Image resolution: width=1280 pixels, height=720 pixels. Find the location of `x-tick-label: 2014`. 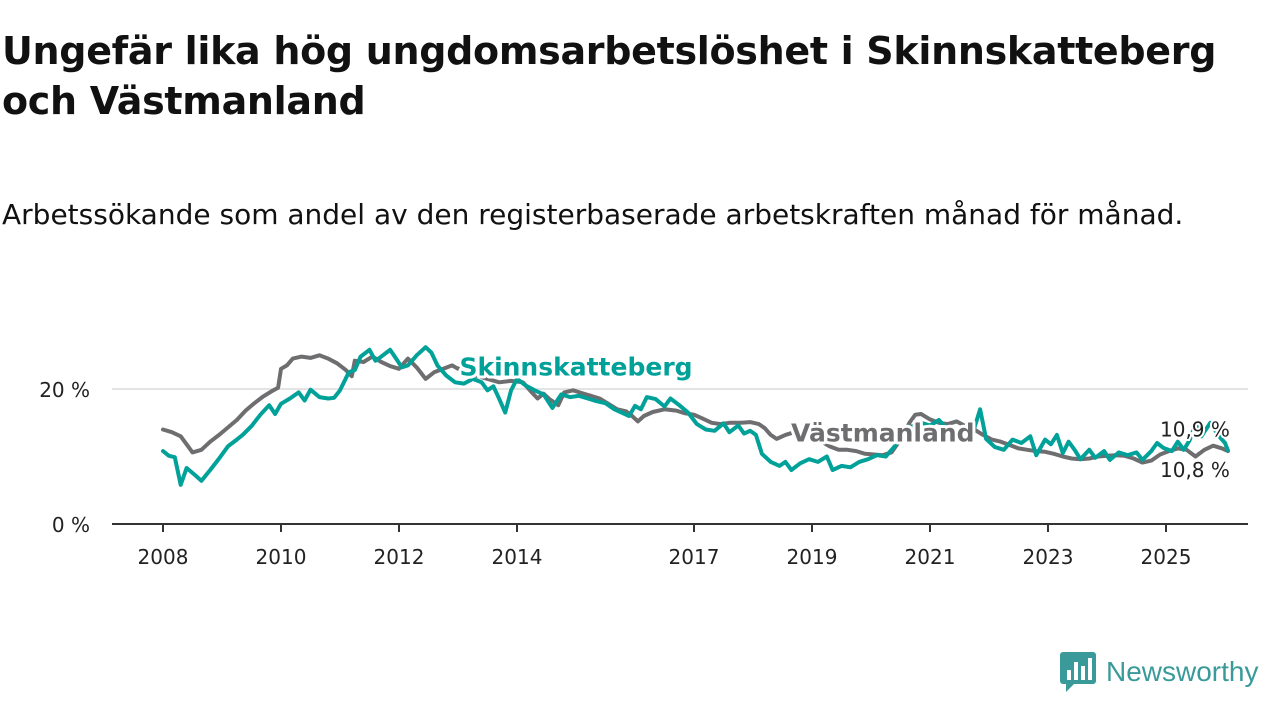

x-tick-label: 2014 is located at coordinates (517, 557).